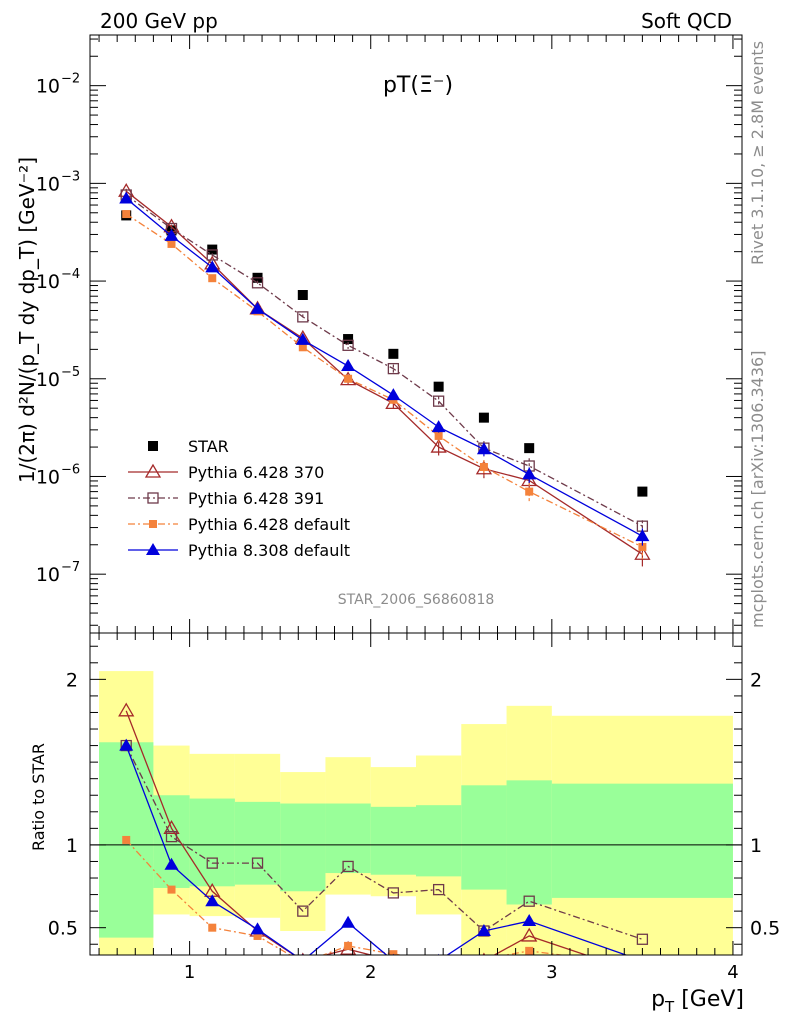 The width and height of the screenshot is (786, 1024). What do you see at coordinates (757, 489) in the screenshot?
I see `mcplots-credit-text: mcplots.cern.ch [arXiv:1306.3436]` at bounding box center [757, 489].